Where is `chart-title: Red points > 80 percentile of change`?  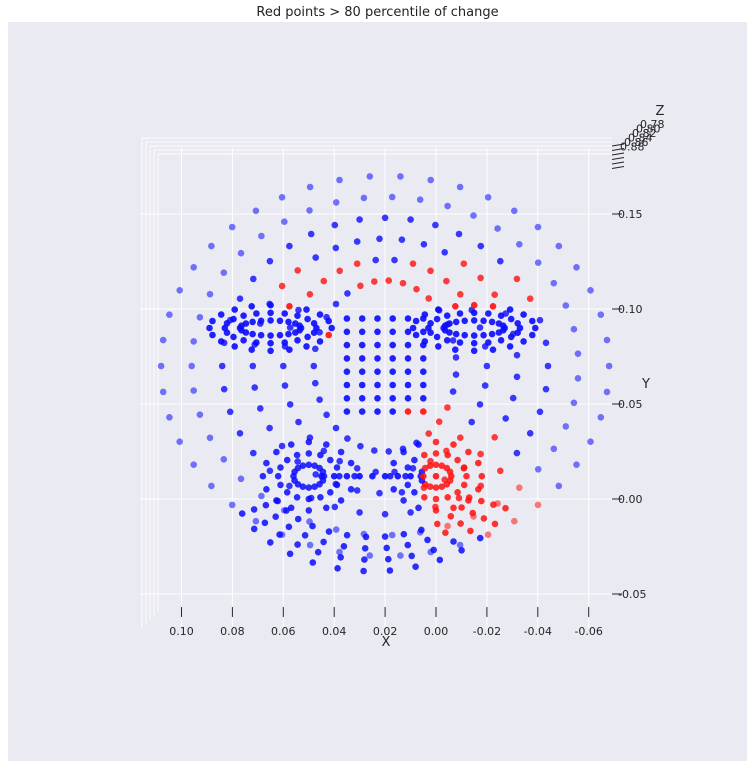 chart-title: Red points > 80 percentile of change is located at coordinates (377, 12).